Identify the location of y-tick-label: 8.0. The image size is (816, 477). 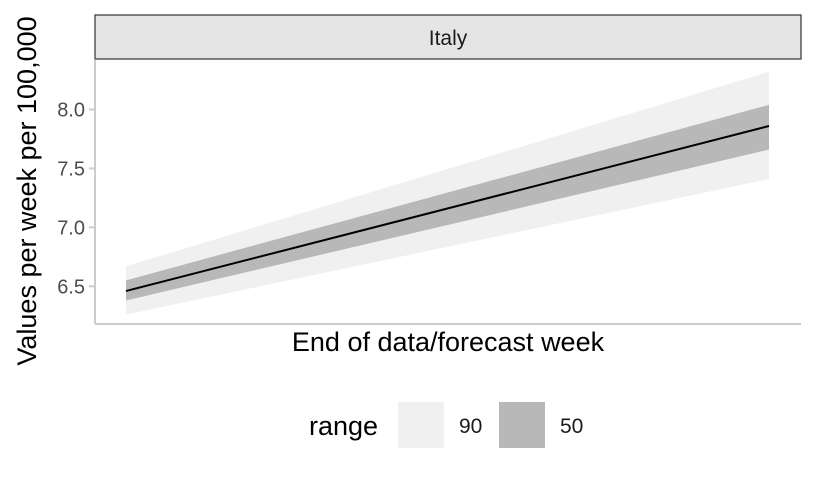
(71, 111).